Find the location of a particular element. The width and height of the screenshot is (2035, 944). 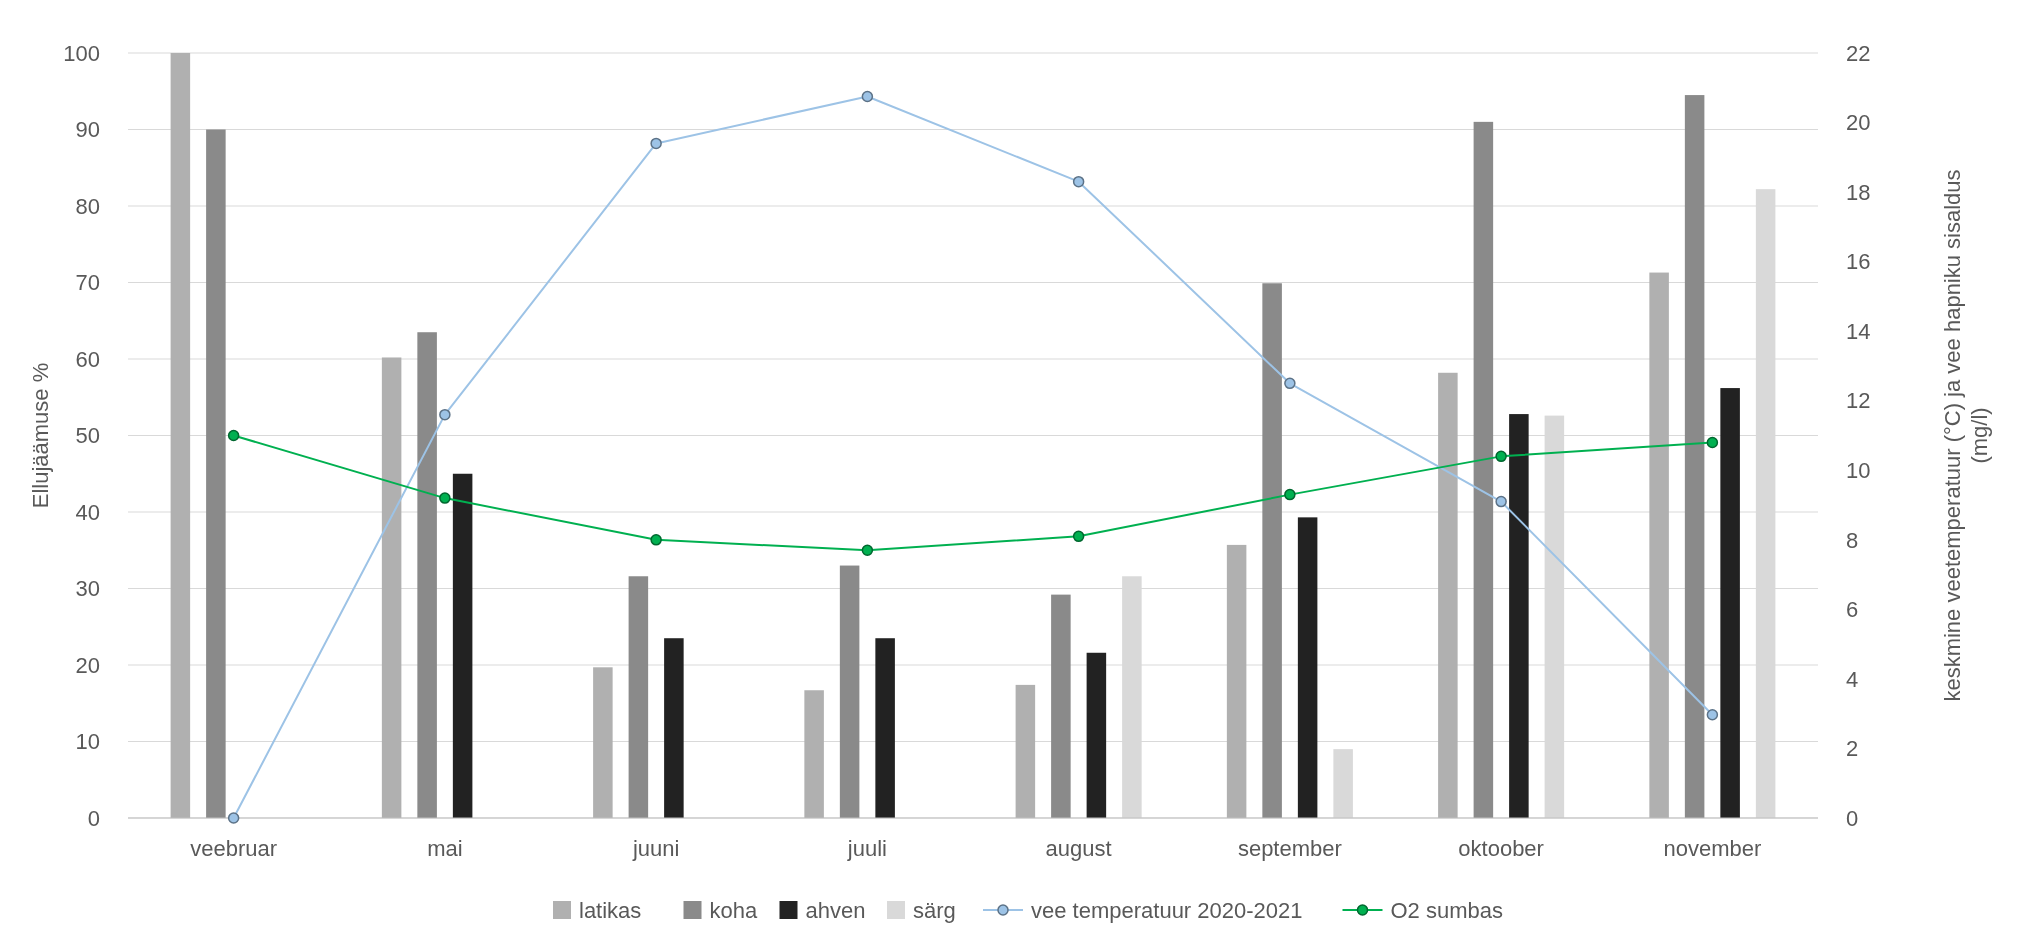

x-tick-label: veebruar is located at coordinates (234, 848).